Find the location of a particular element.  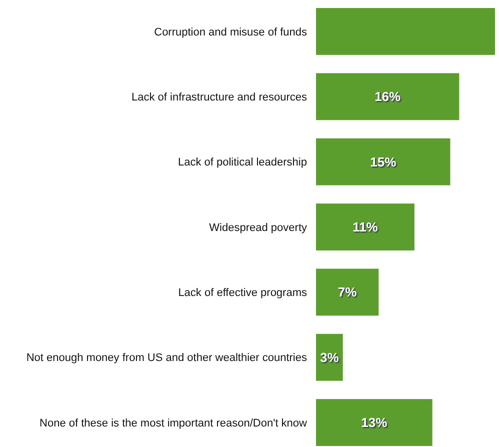

data-label: 7% is located at coordinates (348, 292).